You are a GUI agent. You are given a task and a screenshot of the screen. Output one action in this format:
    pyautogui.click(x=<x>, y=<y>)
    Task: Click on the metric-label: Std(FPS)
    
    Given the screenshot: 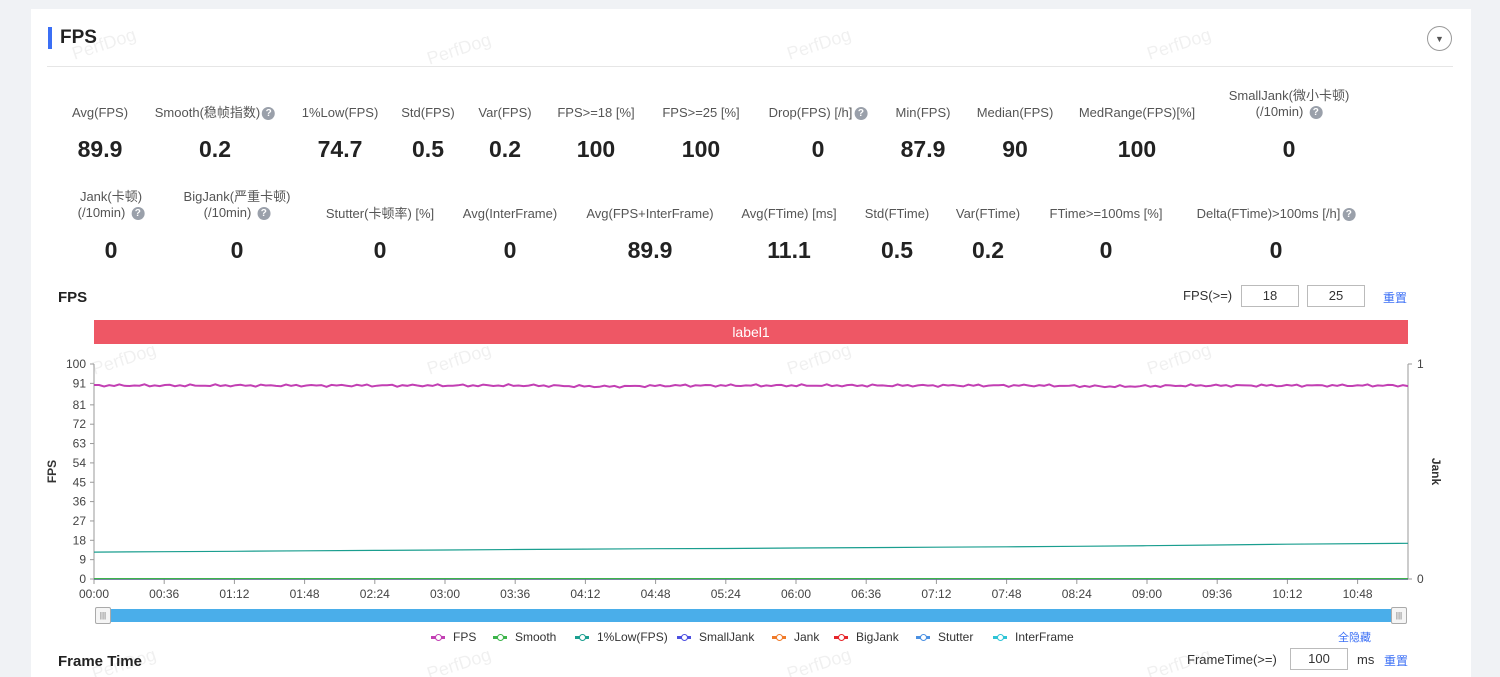 What is the action you would take?
    pyautogui.click(x=428, y=112)
    